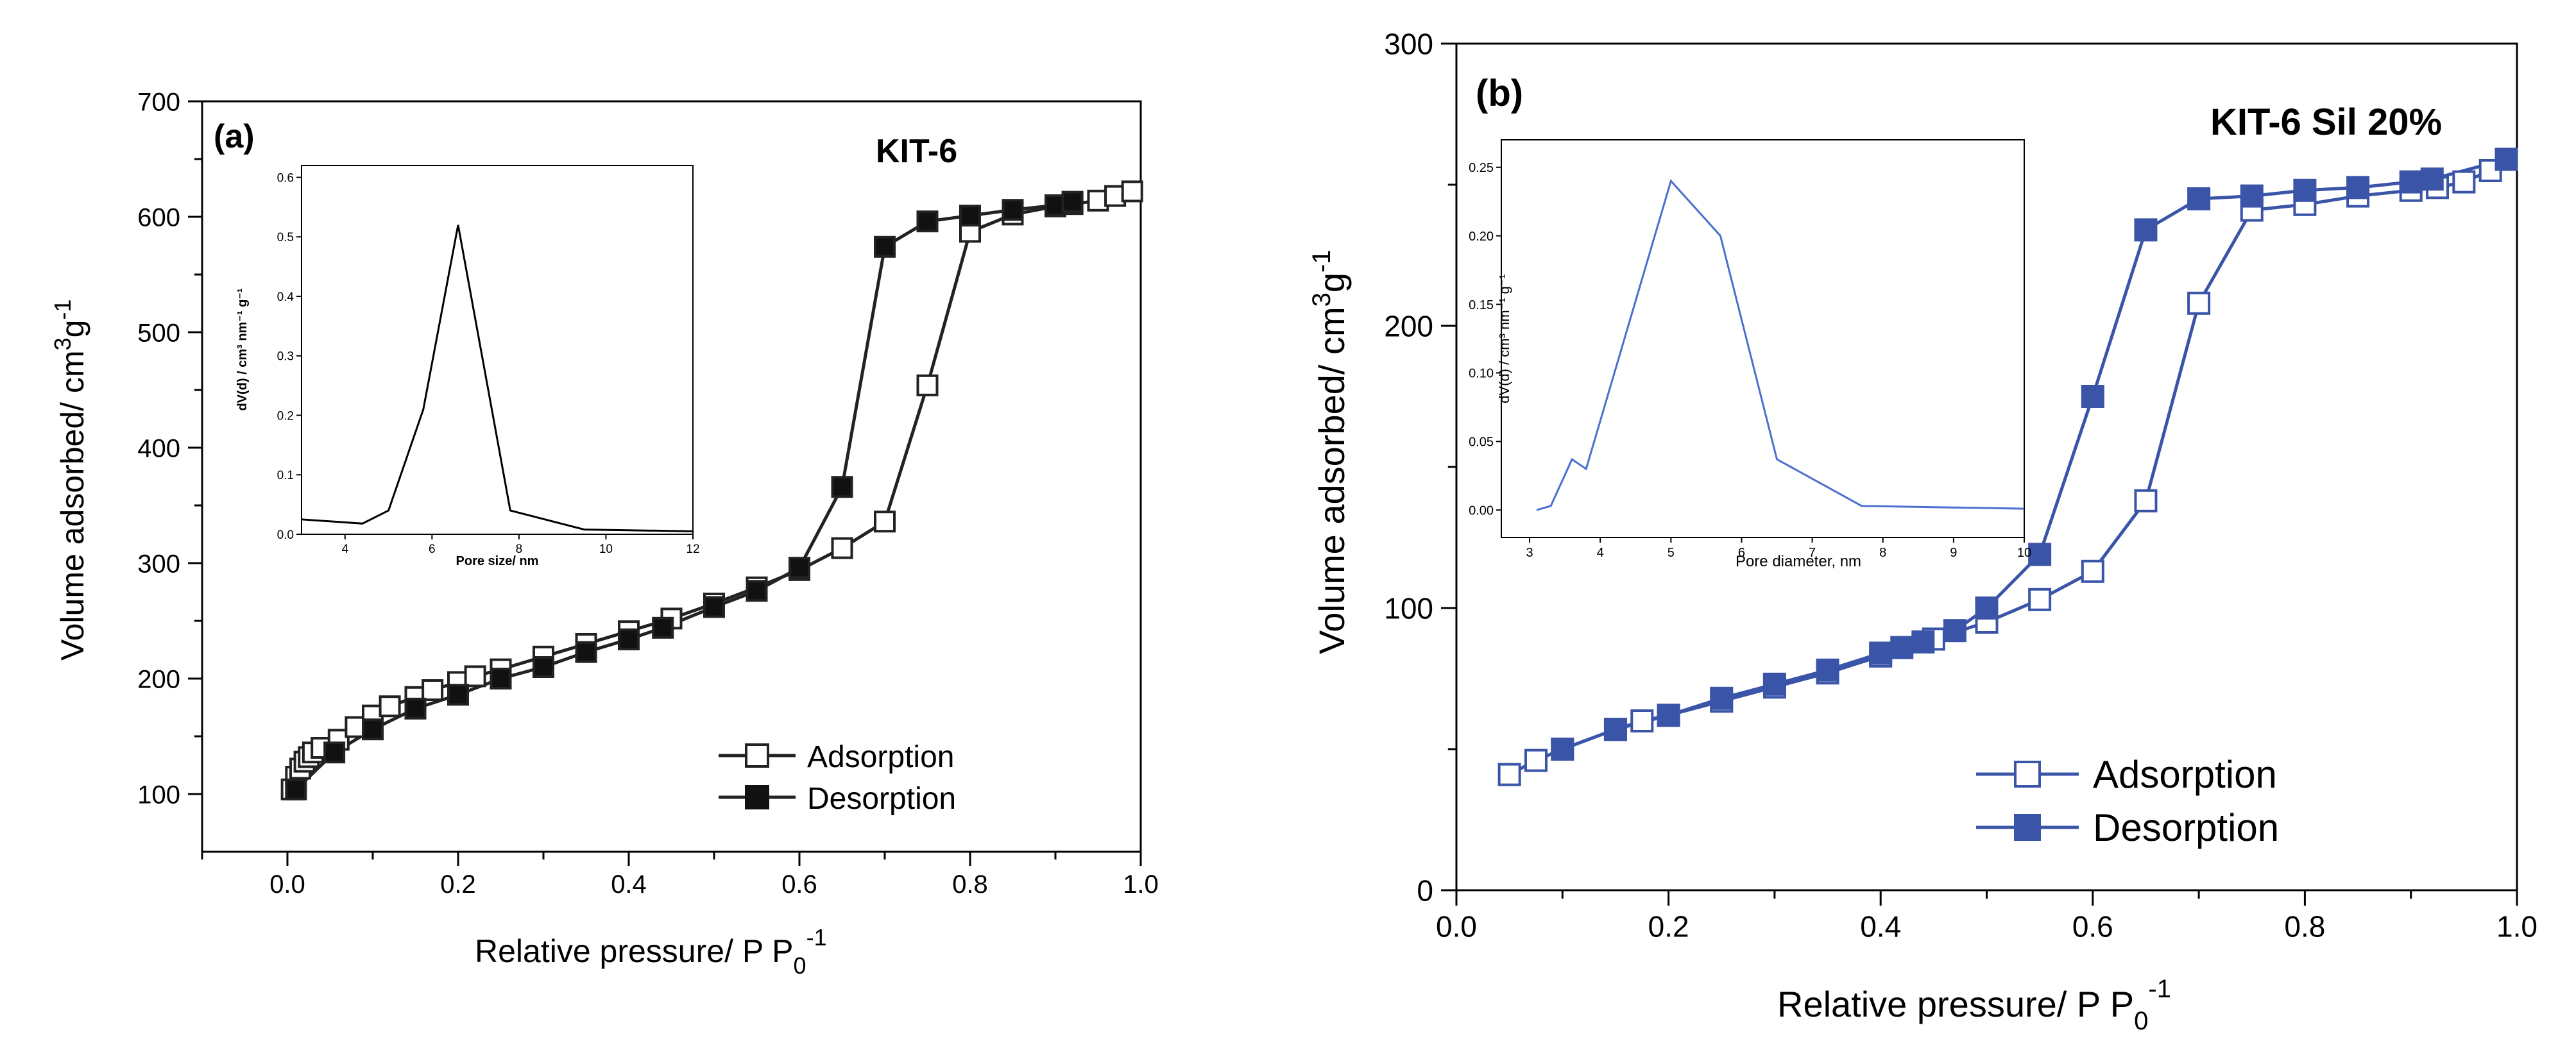  I want to click on ai-x-tick-label: 8, so click(519, 550).